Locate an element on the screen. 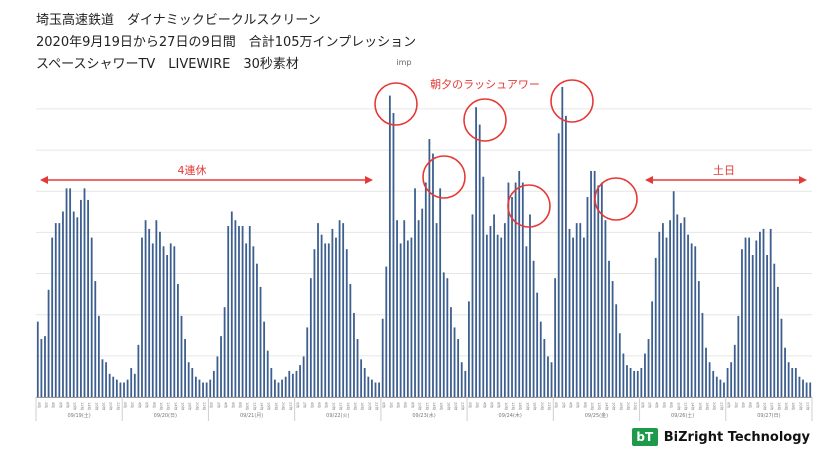 The width and height of the screenshot is (840, 473). bar-09/26(土)-4時 is located at coordinates (655, 327).